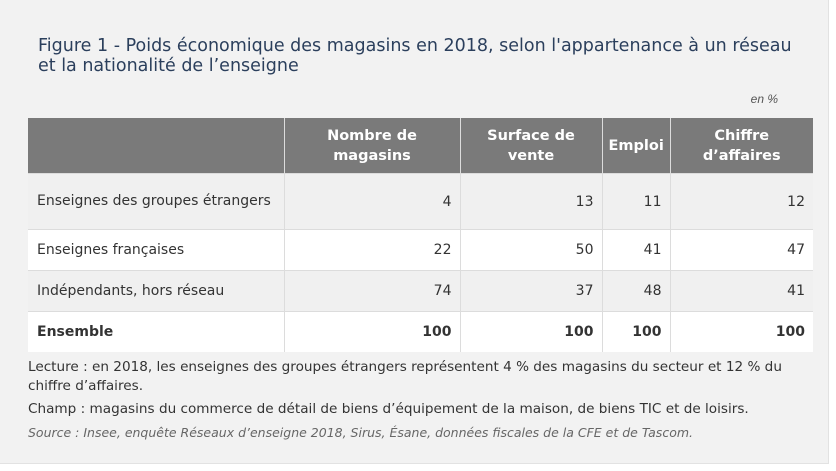 The image size is (836, 471). What do you see at coordinates (764, 99) in the screenshot?
I see `unit-label: en %` at bounding box center [764, 99].